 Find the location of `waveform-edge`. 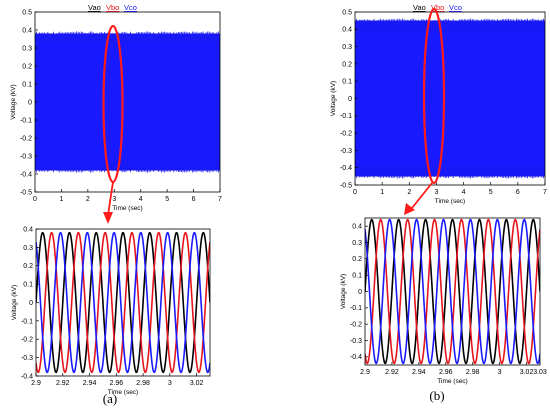

waveform-edge is located at coordinates (451, 98).